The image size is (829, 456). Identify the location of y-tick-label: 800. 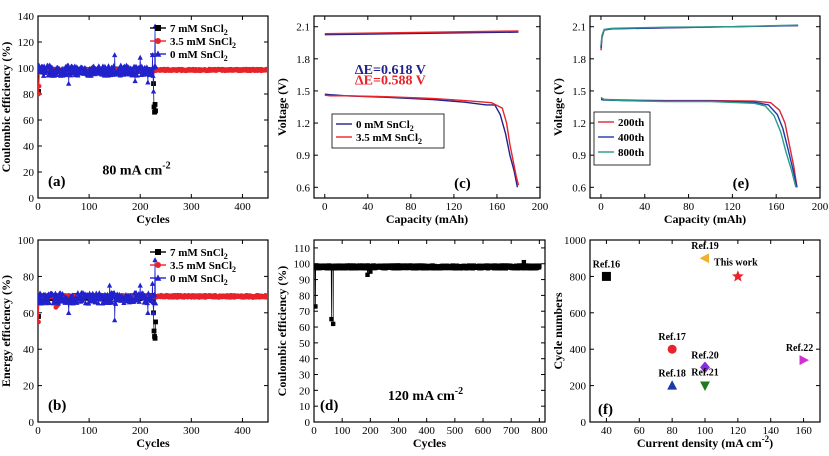
(578, 277).